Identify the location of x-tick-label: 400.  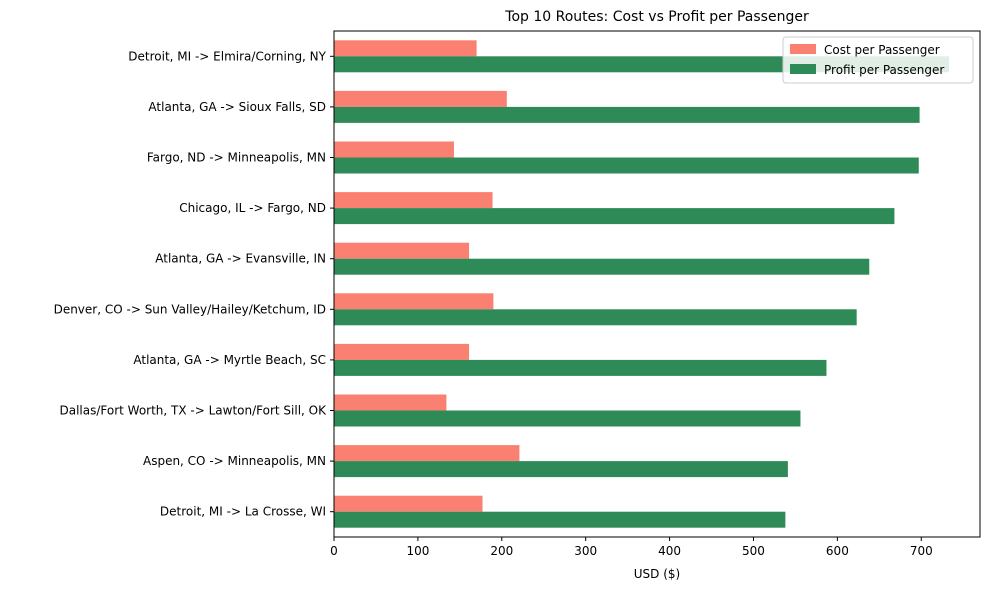
(669, 551).